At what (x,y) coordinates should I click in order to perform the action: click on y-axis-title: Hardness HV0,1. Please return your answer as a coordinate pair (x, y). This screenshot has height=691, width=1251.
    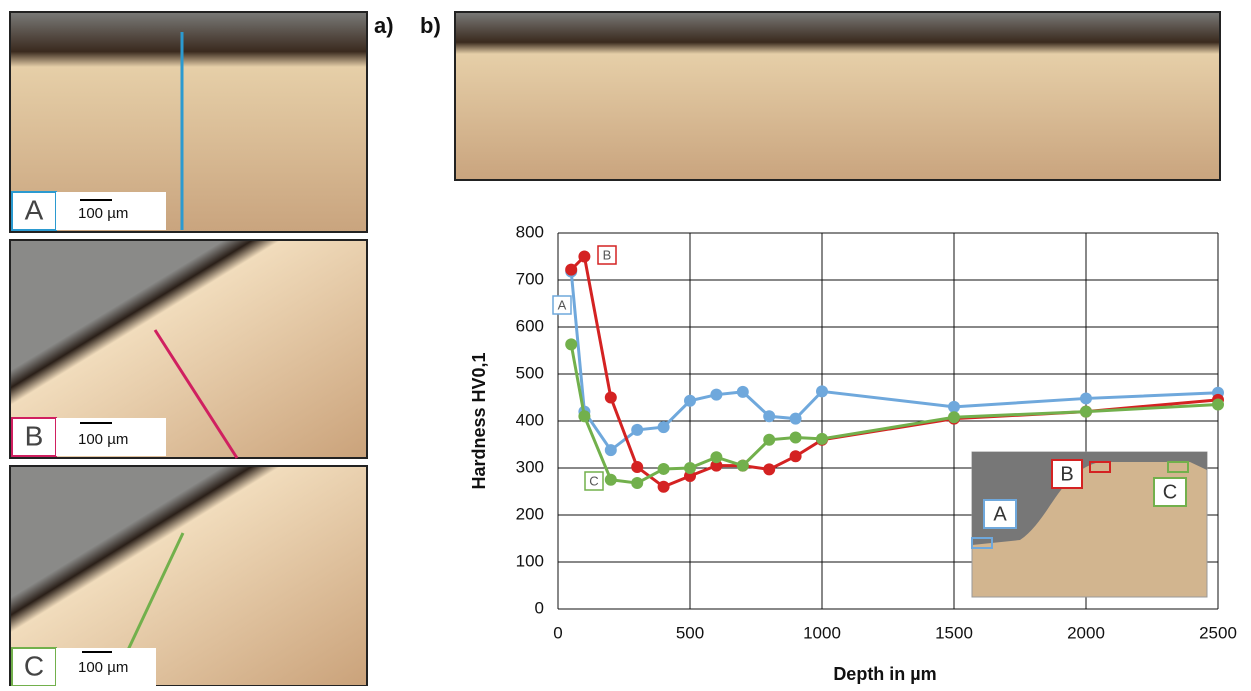
    Looking at the image, I should click on (479, 420).